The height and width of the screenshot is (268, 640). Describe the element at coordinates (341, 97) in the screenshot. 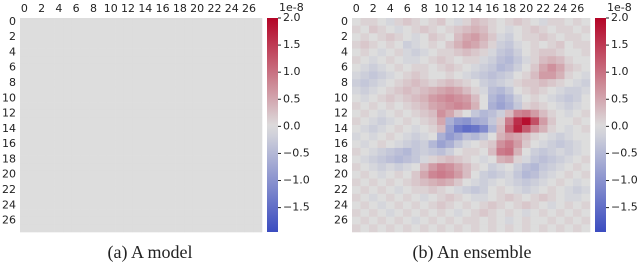

I see `y-tick-label: 10` at that location.